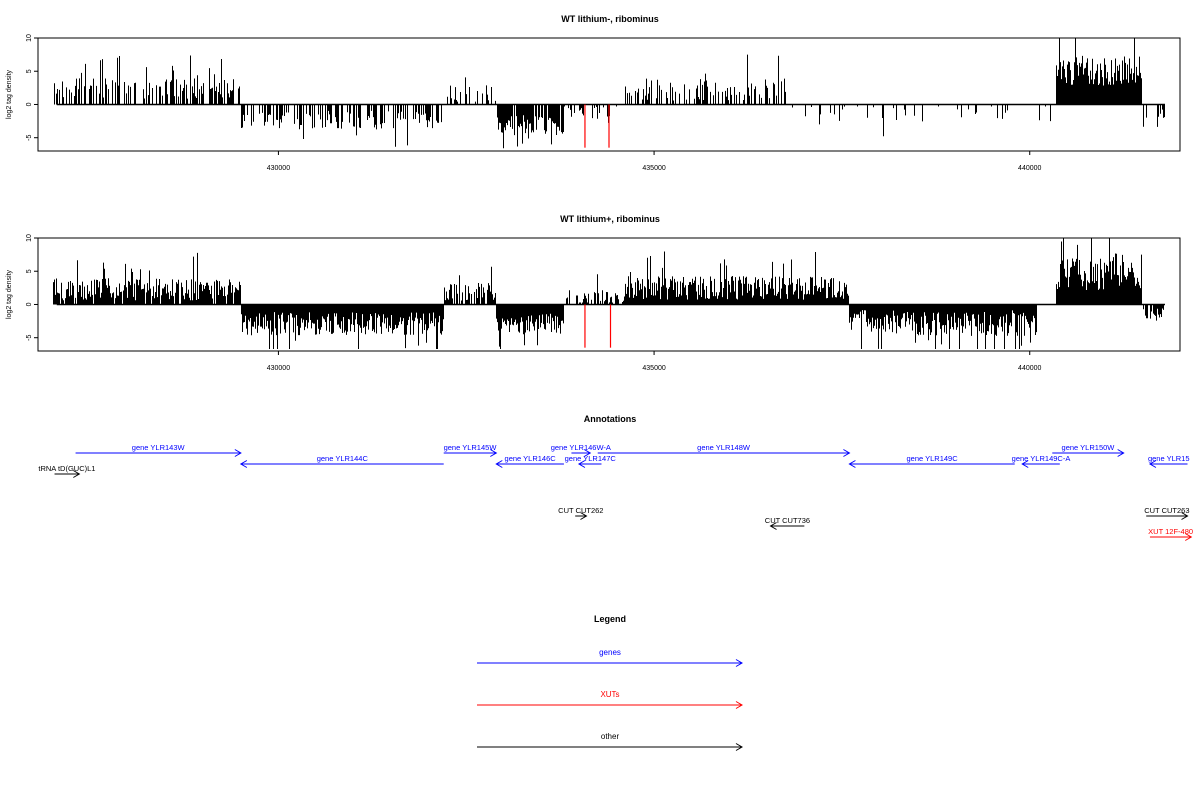  Describe the element at coordinates (159, 447) in the screenshot. I see `feature-label: gene YLR143W` at that location.